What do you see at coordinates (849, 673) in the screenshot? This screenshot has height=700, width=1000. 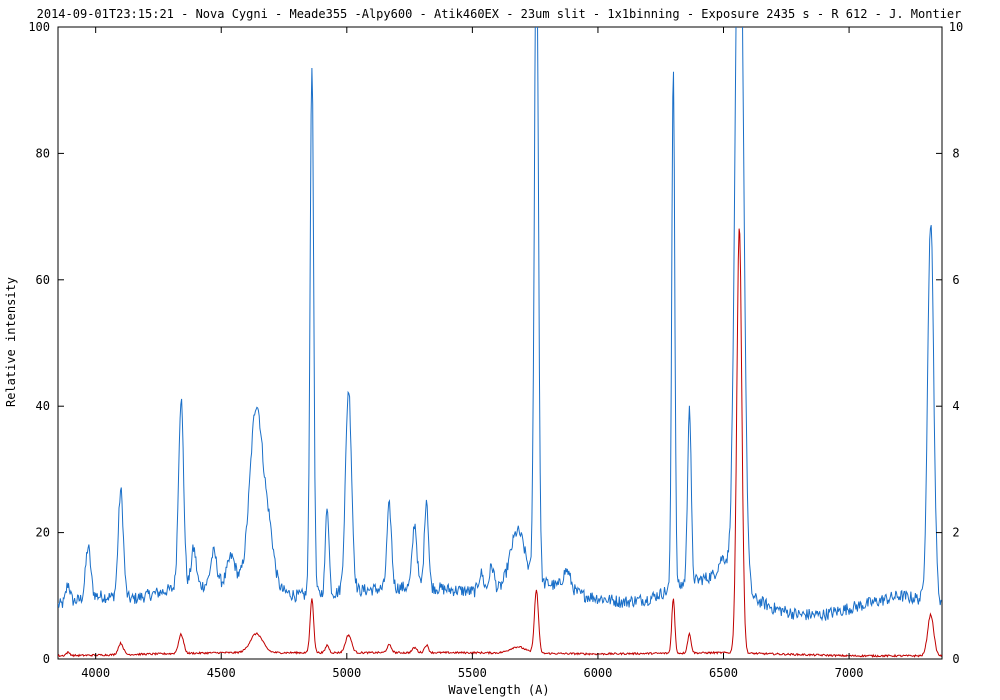 I see `x-tick-label: 7000` at bounding box center [849, 673].